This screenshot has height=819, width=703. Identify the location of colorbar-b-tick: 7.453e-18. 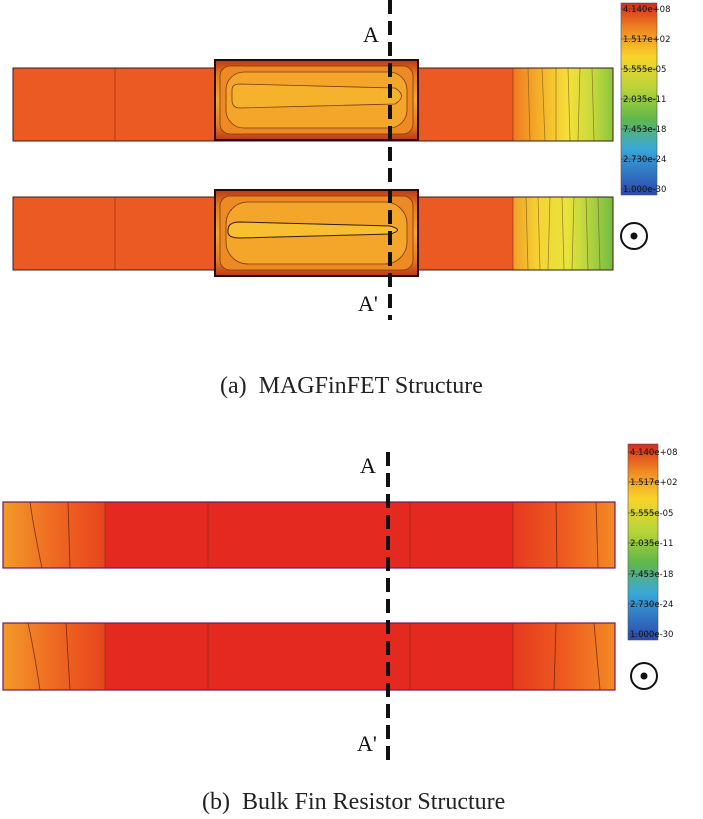
(651, 575).